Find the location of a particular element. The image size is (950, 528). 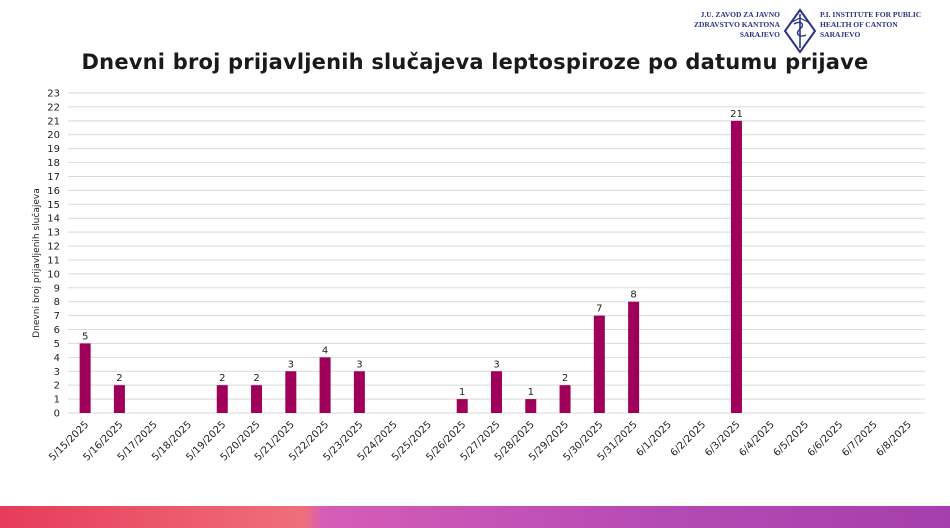

y-tick-label: 14 is located at coordinates (53, 219).